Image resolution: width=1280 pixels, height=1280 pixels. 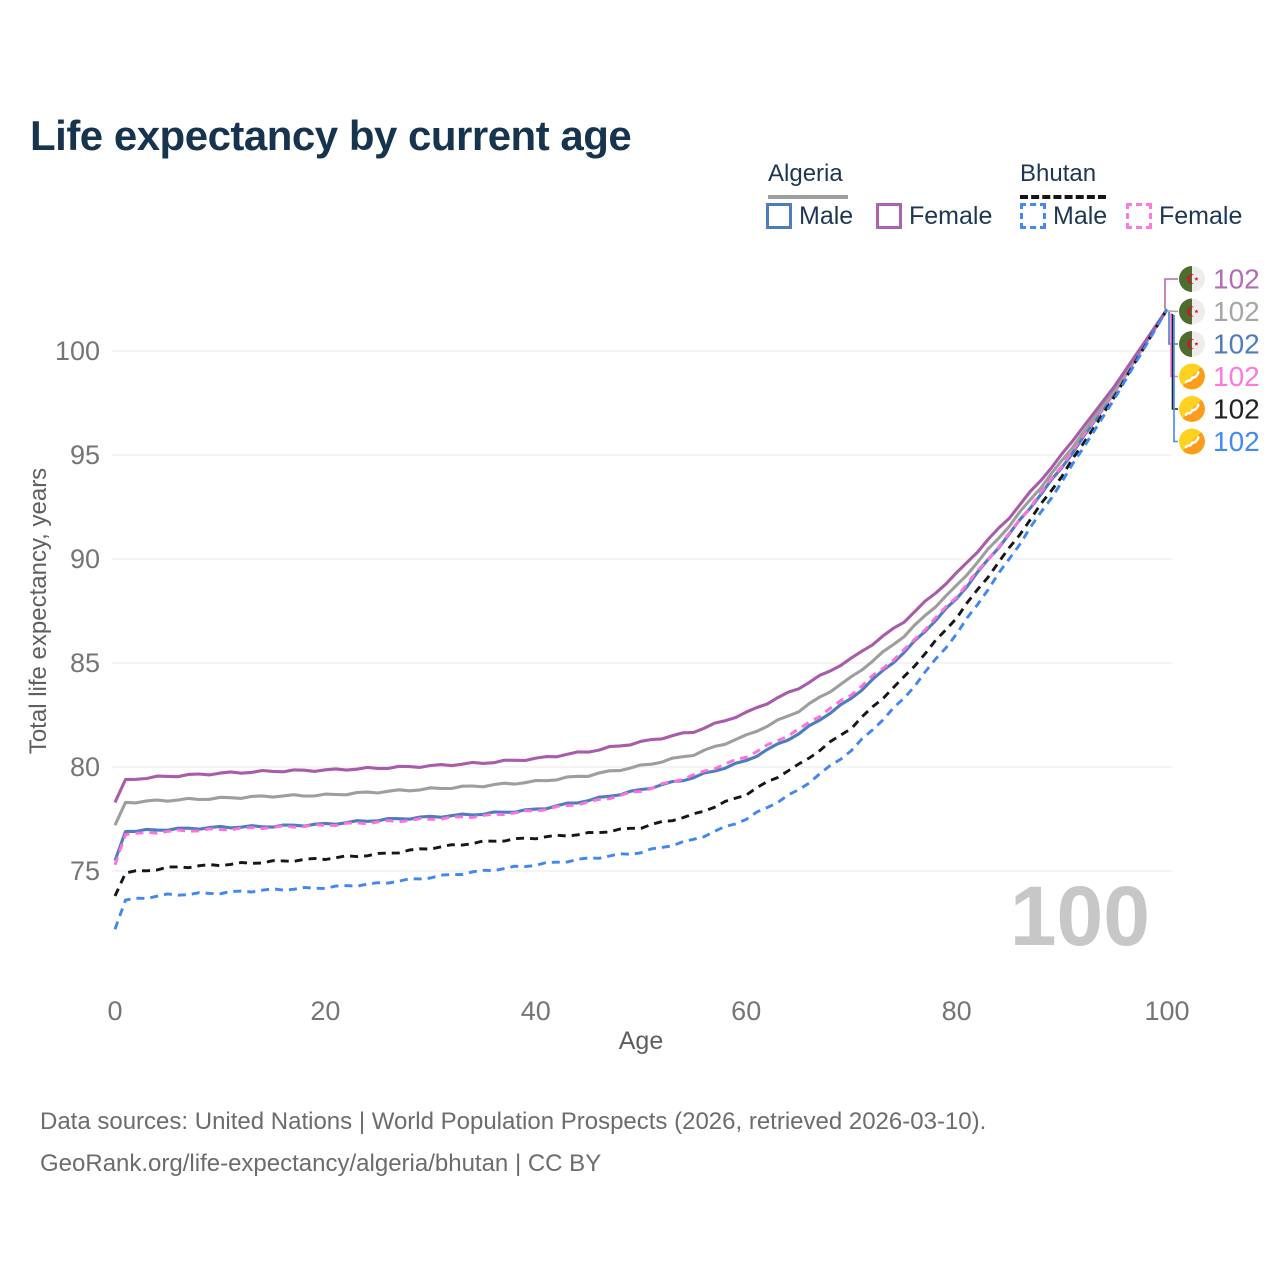 What do you see at coordinates (85, 663) in the screenshot?
I see `y-tick-label: 85` at bounding box center [85, 663].